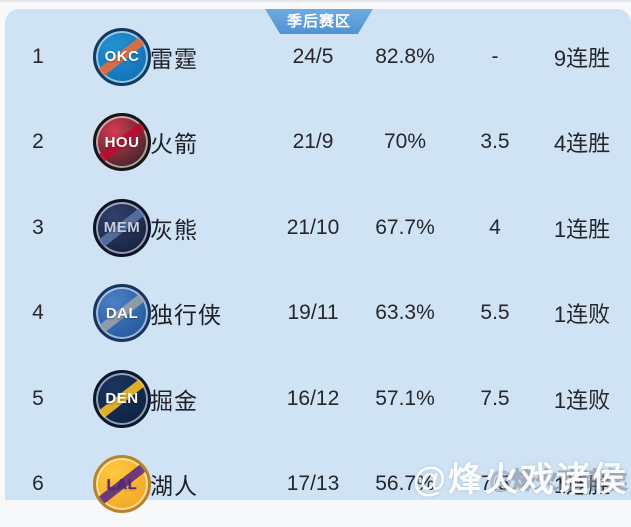  What do you see at coordinates (580, 228) in the screenshot?
I see `streak-cell: 1连胜` at bounding box center [580, 228].